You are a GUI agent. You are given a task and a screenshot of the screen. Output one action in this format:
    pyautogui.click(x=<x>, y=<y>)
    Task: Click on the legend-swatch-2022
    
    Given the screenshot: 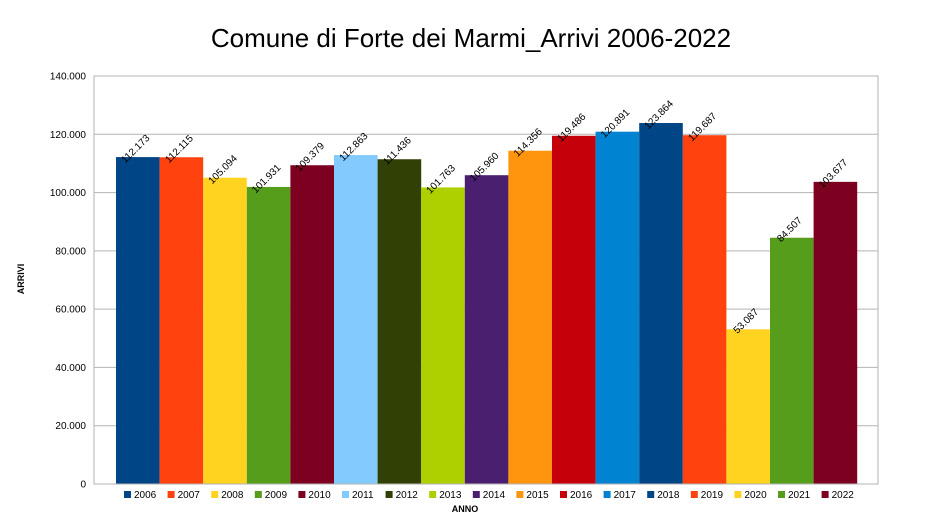 What is the action you would take?
    pyautogui.click(x=825, y=494)
    